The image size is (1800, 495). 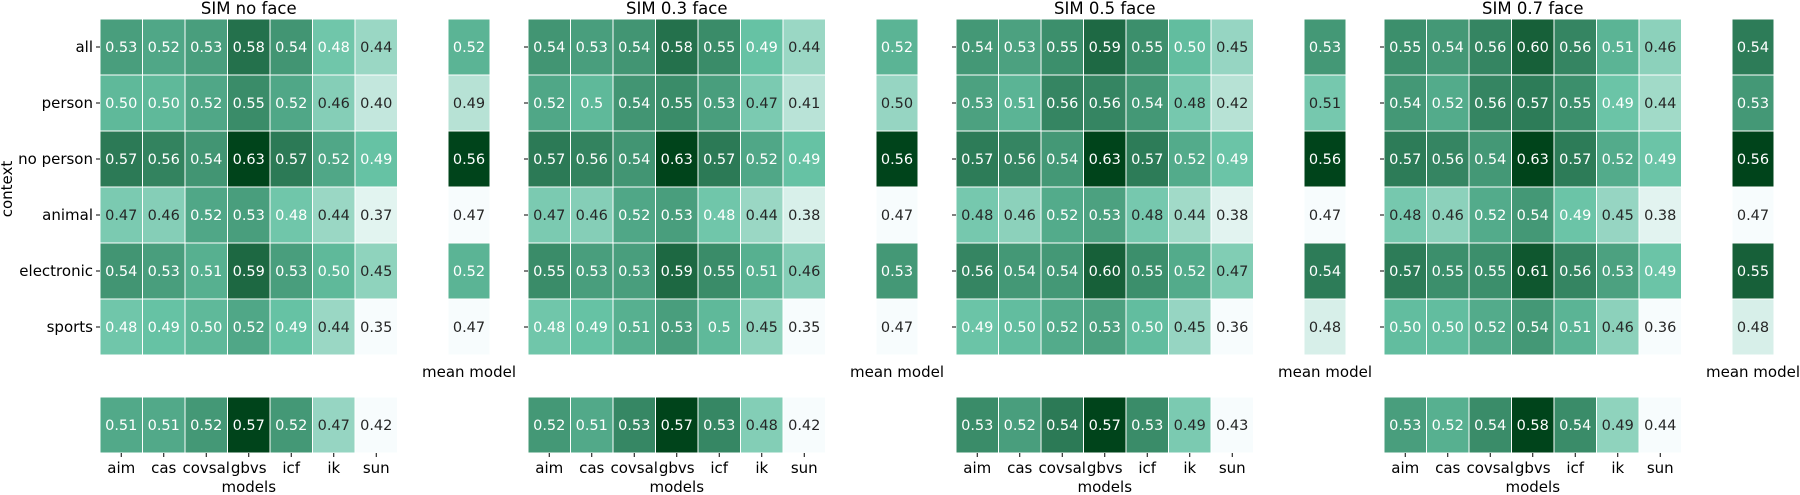 What do you see at coordinates (1232, 104) in the screenshot?
I see `cell-value-label: 0.42` at bounding box center [1232, 104].